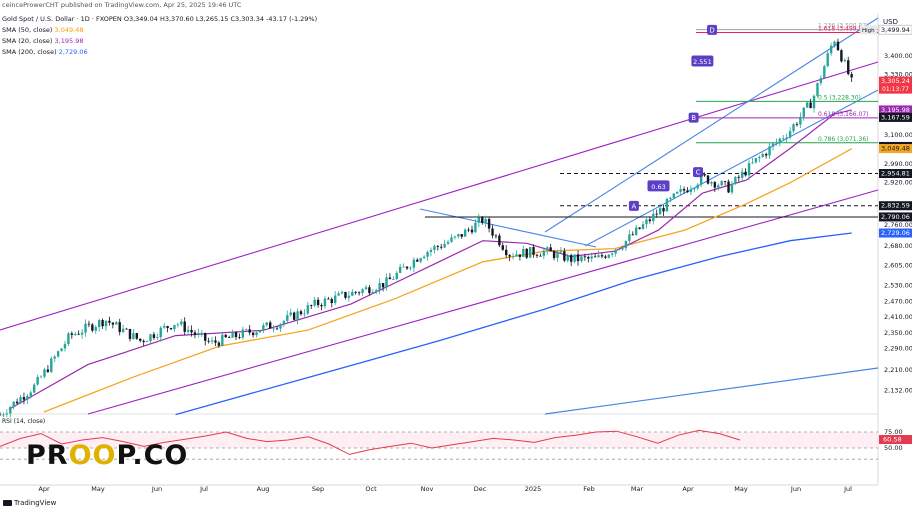 The height and width of the screenshot is (513, 912). Describe the element at coordinates (843, 114) in the screenshot. I see `fib-label-3: 0.618 (3,166.07)` at that location.